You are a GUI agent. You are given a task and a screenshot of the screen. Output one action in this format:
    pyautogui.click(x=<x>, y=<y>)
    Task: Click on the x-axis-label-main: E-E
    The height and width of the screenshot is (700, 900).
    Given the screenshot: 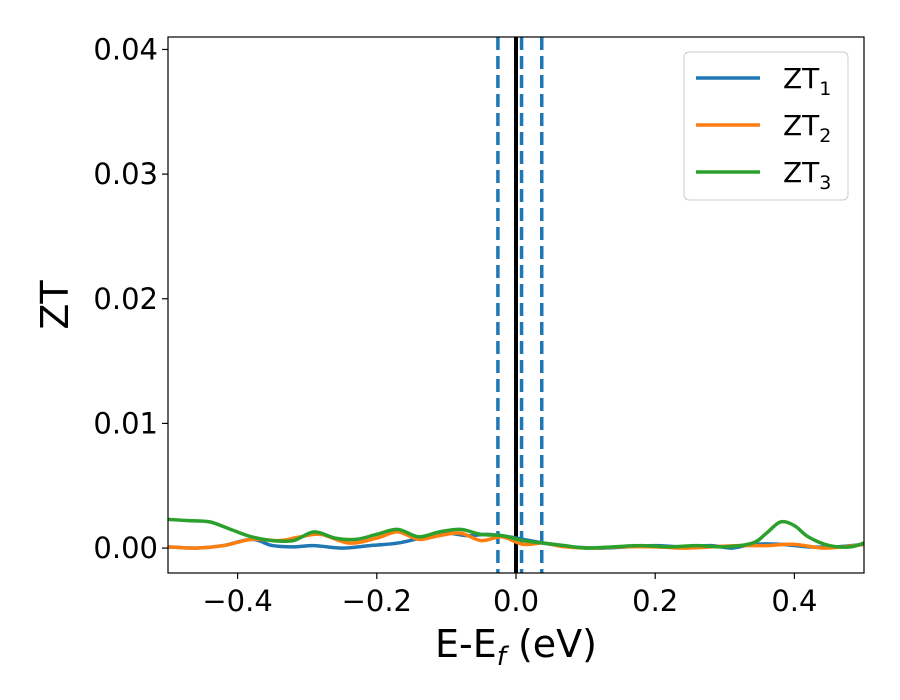 What is the action you would take?
    pyautogui.click(x=466, y=644)
    